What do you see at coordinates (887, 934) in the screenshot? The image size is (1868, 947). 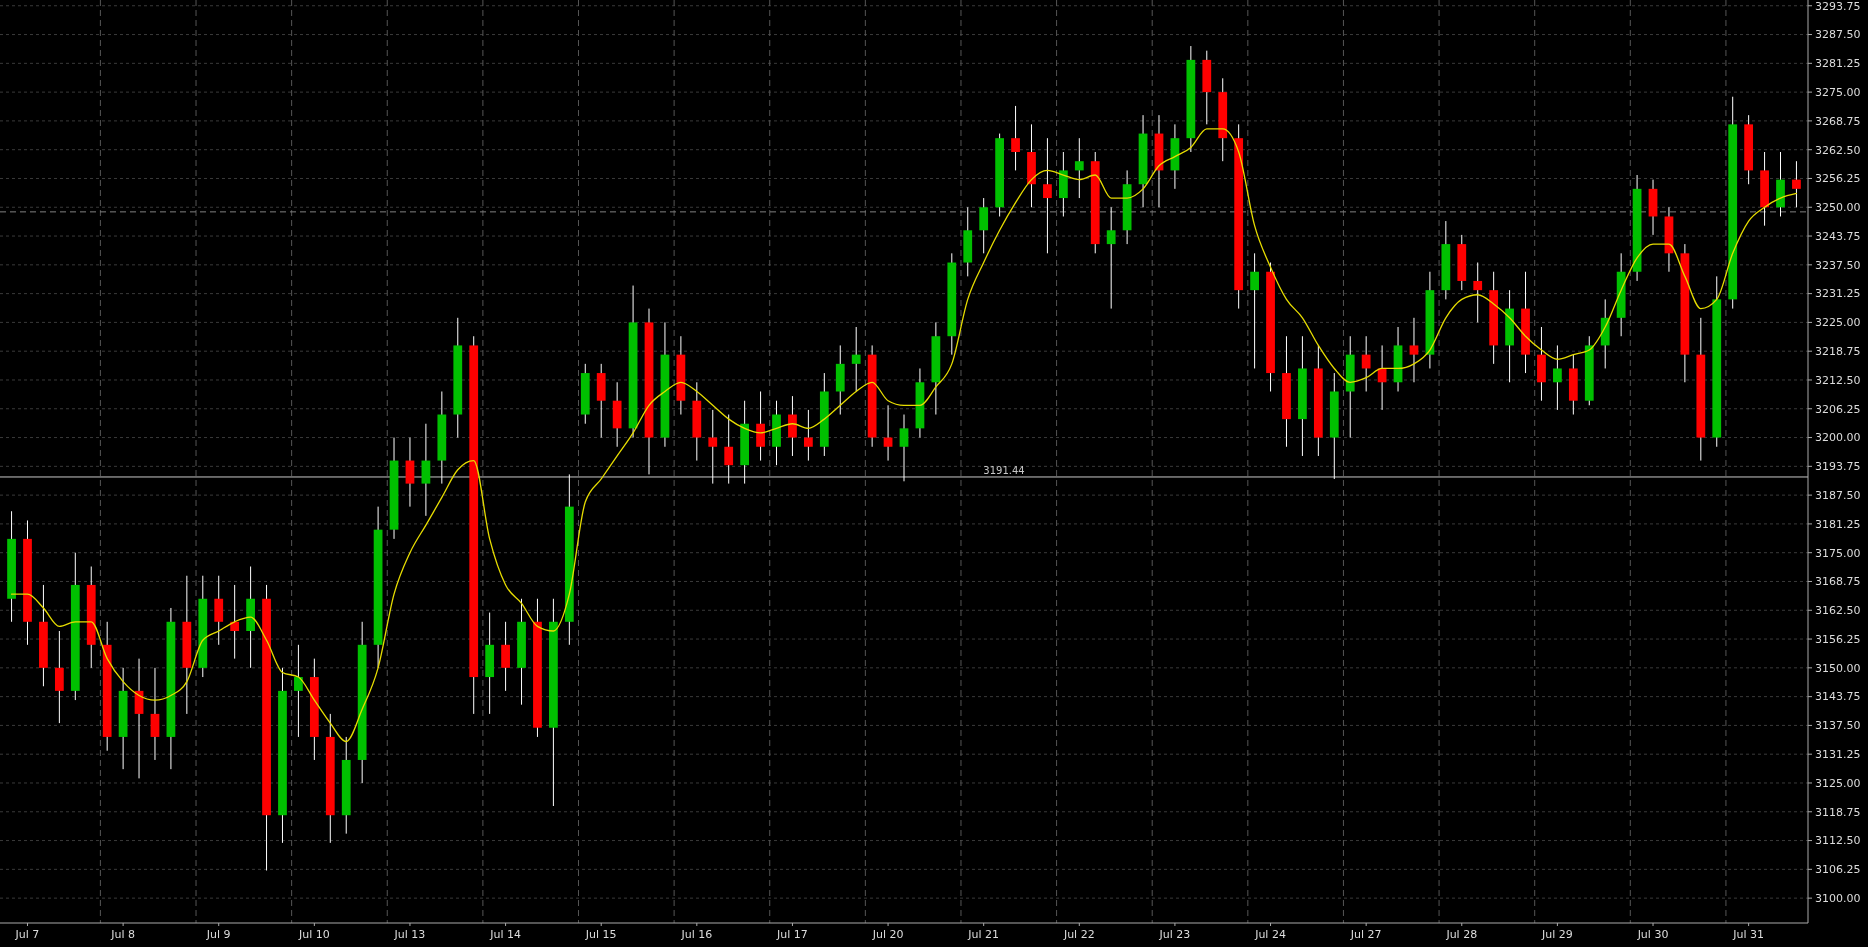 I see `x-tick-label: Jul 20` at bounding box center [887, 934].